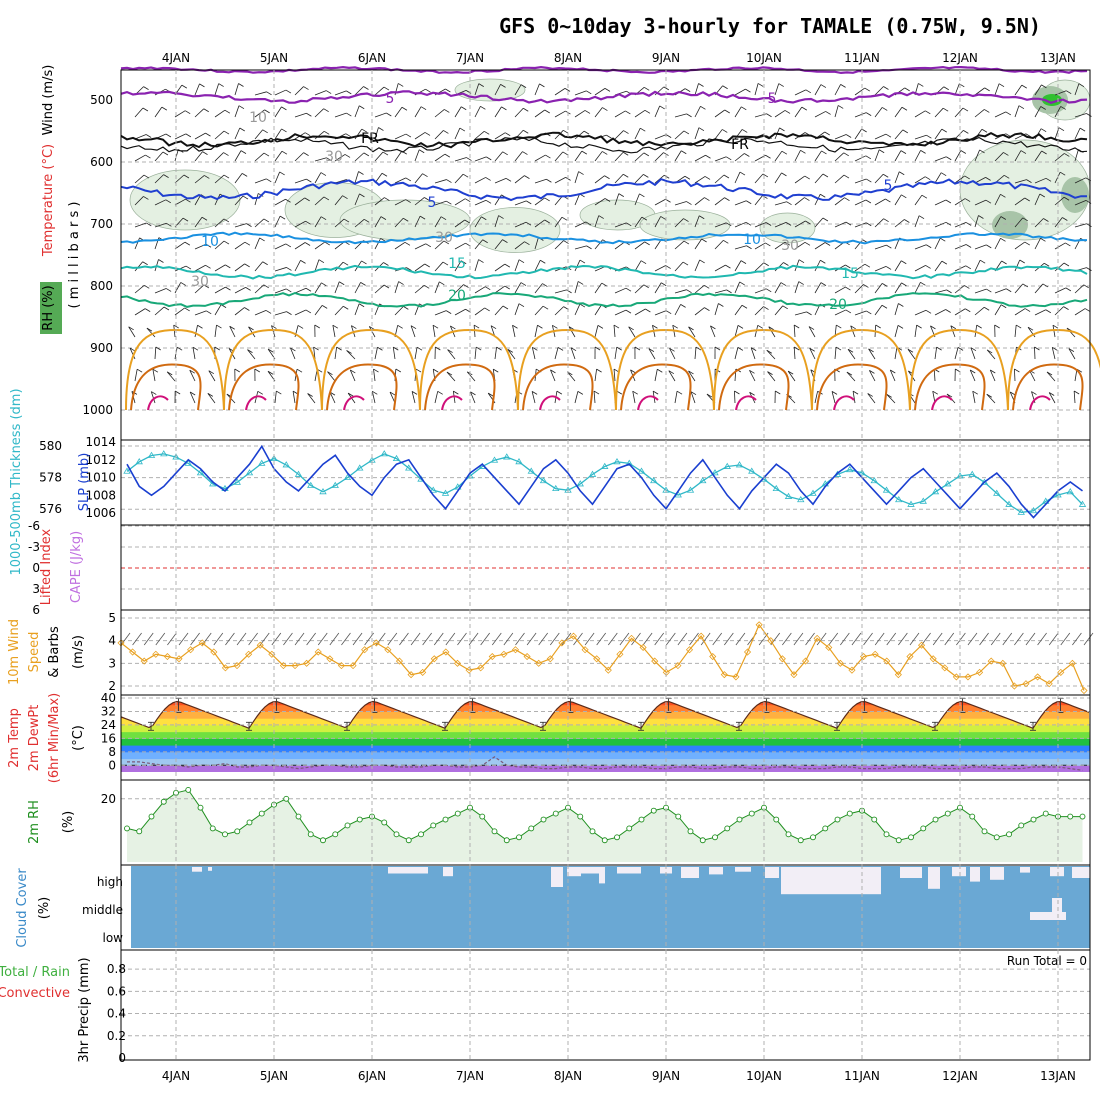 The width and height of the screenshot is (1100, 1100). I want to click on pressure-tick-label: 700, so click(101, 224).